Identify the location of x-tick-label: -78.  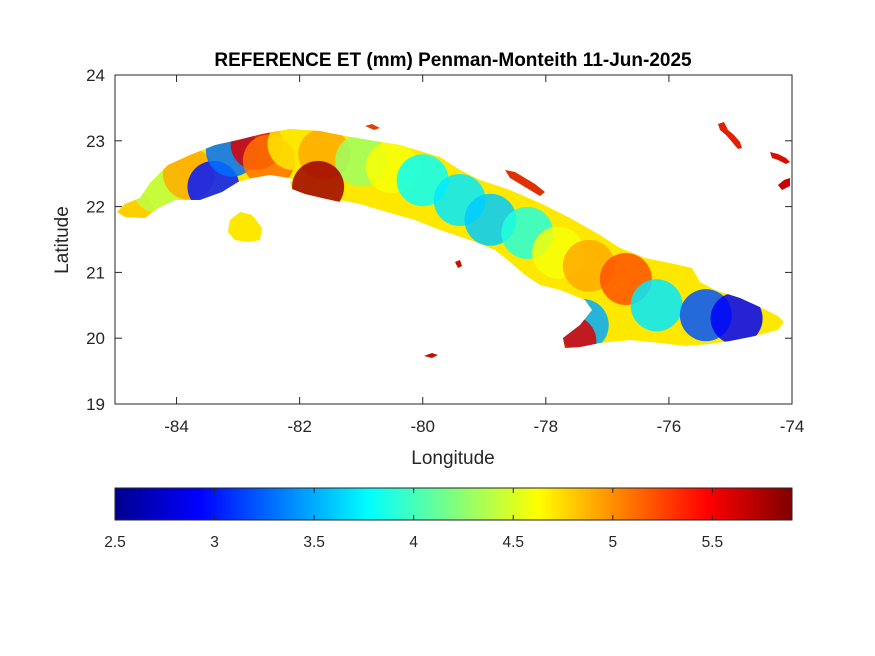
(546, 426).